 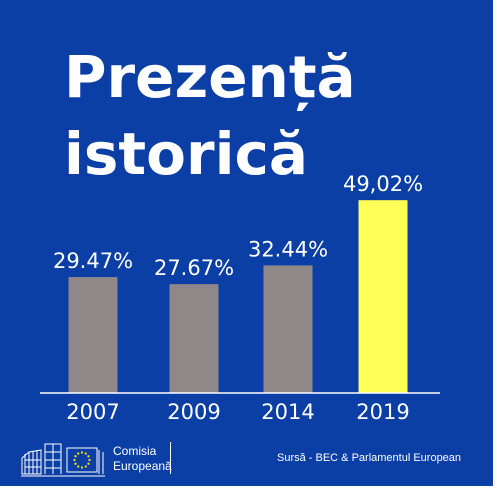 What do you see at coordinates (170, 458) in the screenshot?
I see `logo-divider` at bounding box center [170, 458].